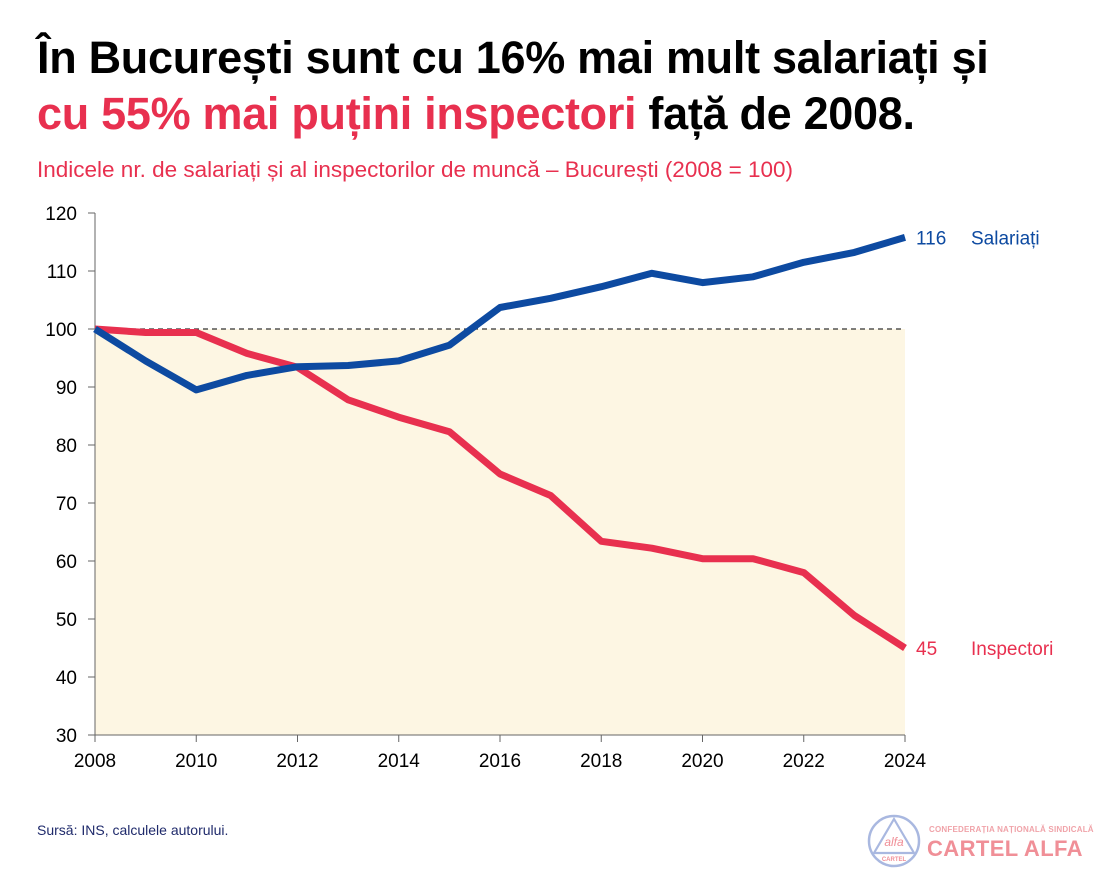  What do you see at coordinates (1012, 649) in the screenshot?
I see `legend-label-inspectori: Inspectori` at bounding box center [1012, 649].